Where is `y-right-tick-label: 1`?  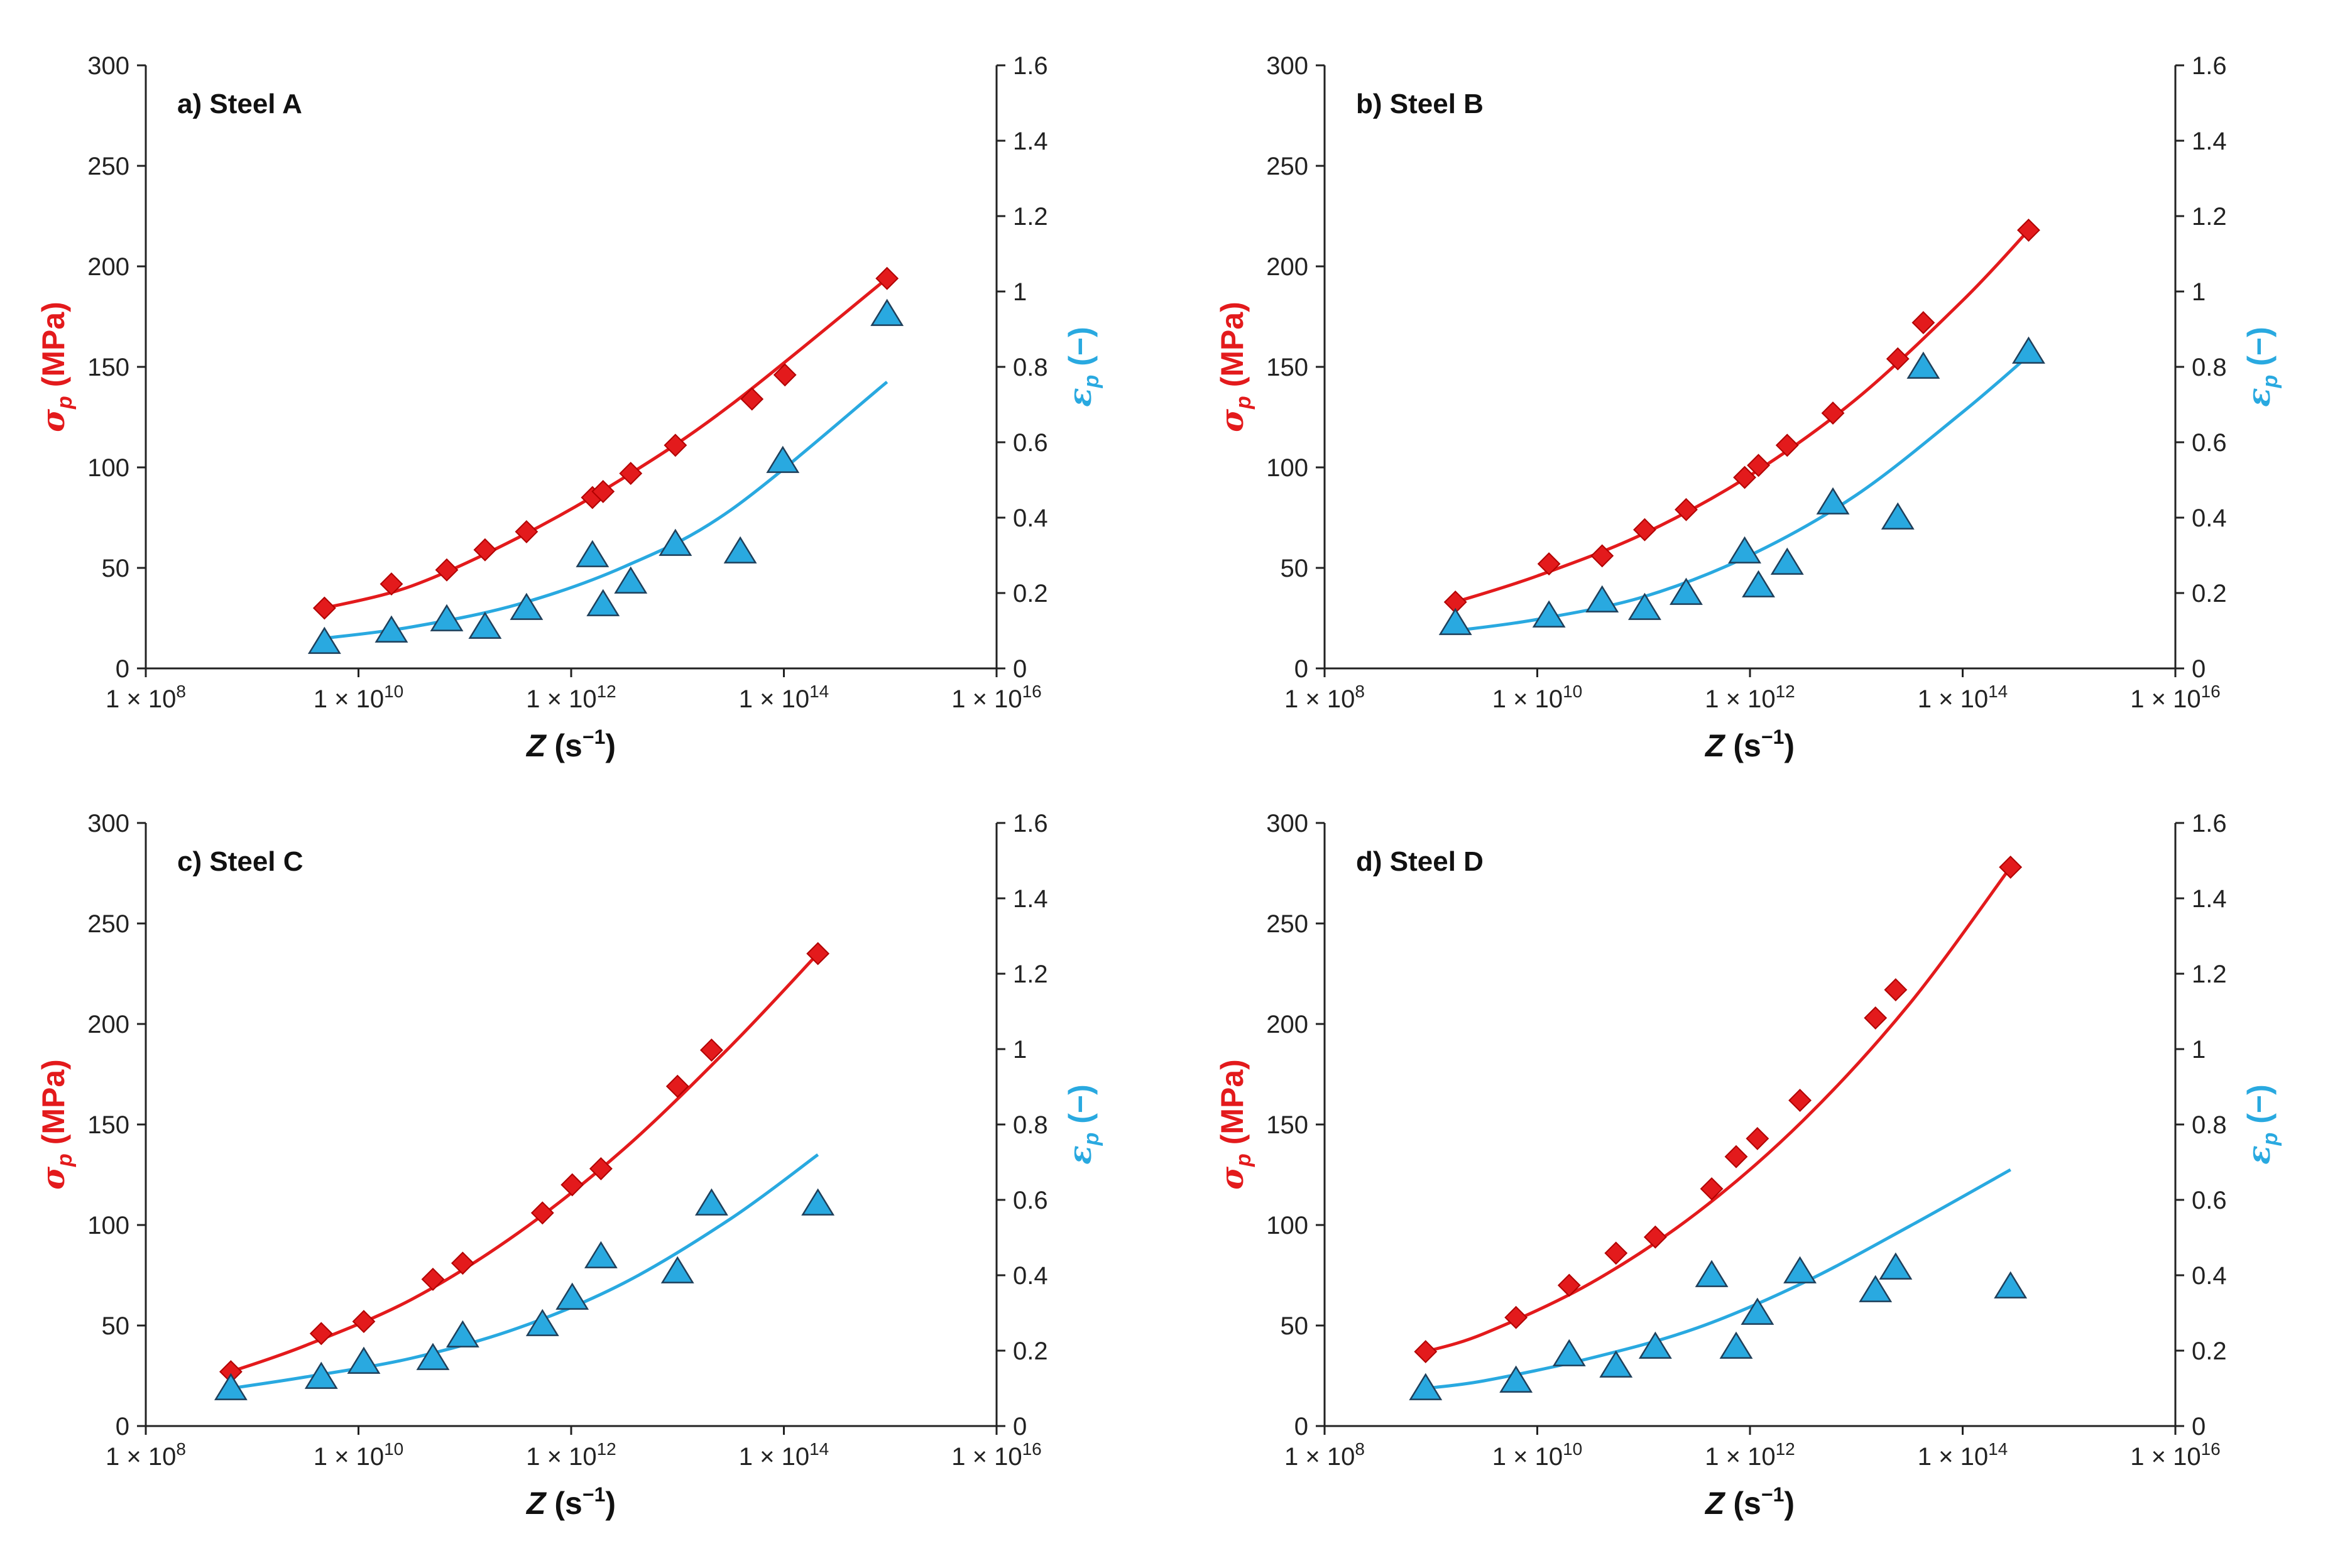 y-right-tick-label: 1 is located at coordinates (1020, 1050).